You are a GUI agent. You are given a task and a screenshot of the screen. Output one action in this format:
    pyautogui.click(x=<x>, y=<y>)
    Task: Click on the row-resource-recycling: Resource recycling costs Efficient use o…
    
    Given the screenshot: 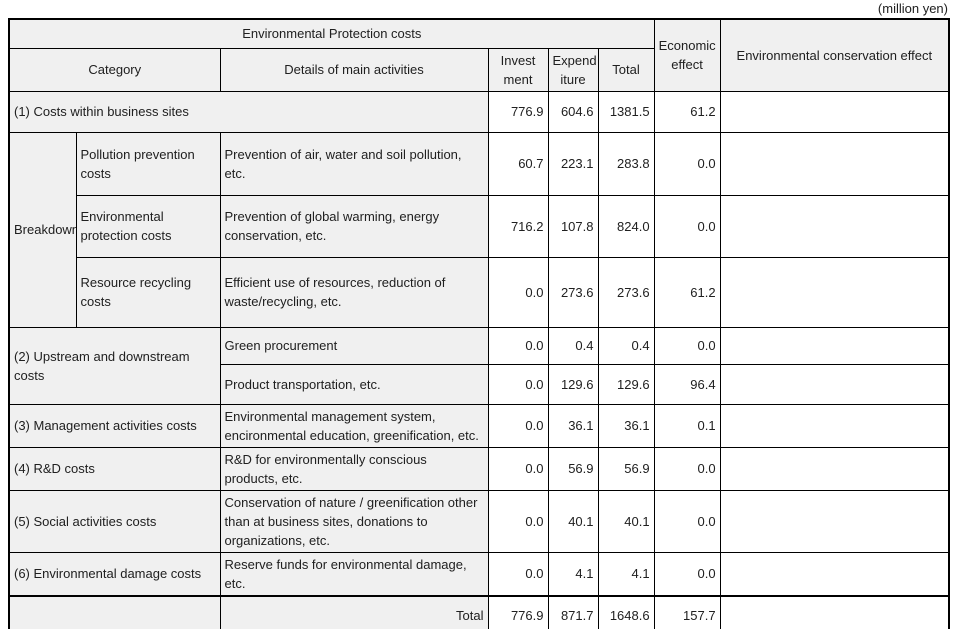 What is the action you would take?
    pyautogui.click(x=479, y=292)
    